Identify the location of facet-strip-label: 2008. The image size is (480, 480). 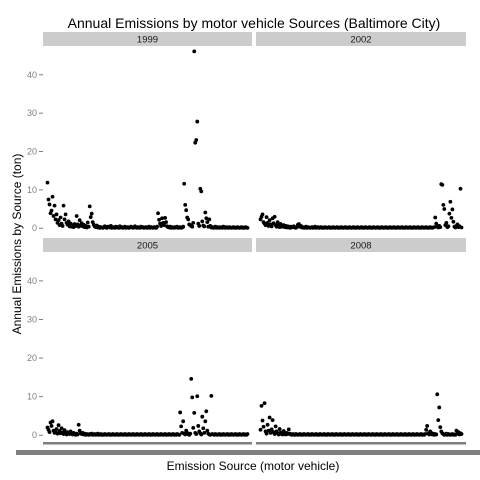
(360, 246).